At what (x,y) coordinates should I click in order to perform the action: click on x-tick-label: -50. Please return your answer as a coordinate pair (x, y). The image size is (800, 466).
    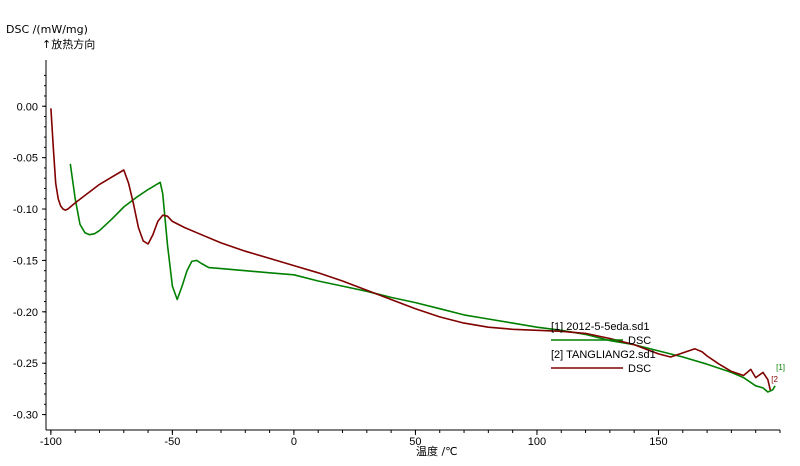
    Looking at the image, I should click on (172, 442).